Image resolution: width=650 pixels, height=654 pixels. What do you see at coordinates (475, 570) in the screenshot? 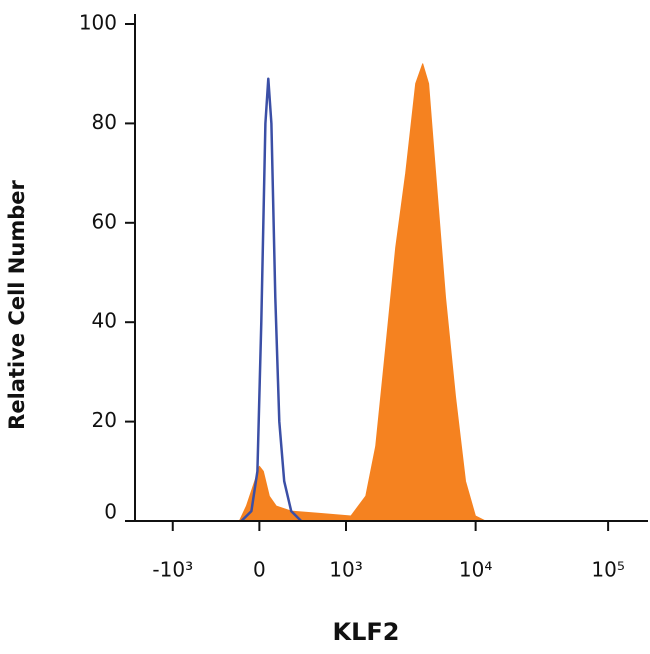
I see `x-tick-label: 10⁴` at bounding box center [475, 570].